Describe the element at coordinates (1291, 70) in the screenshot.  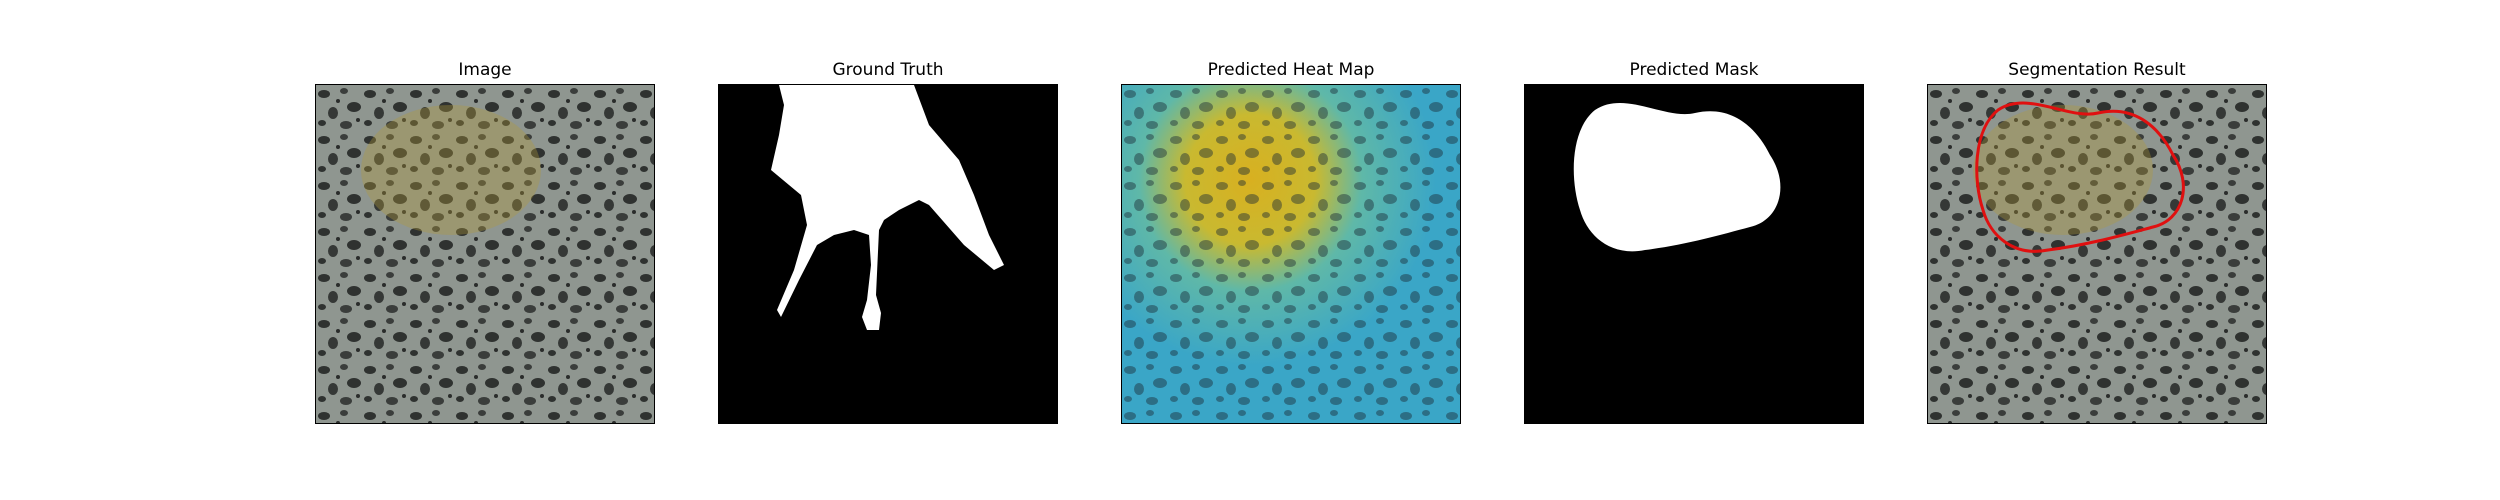
I see `panel-title-heat-map: Predicted Heat Map` at that location.